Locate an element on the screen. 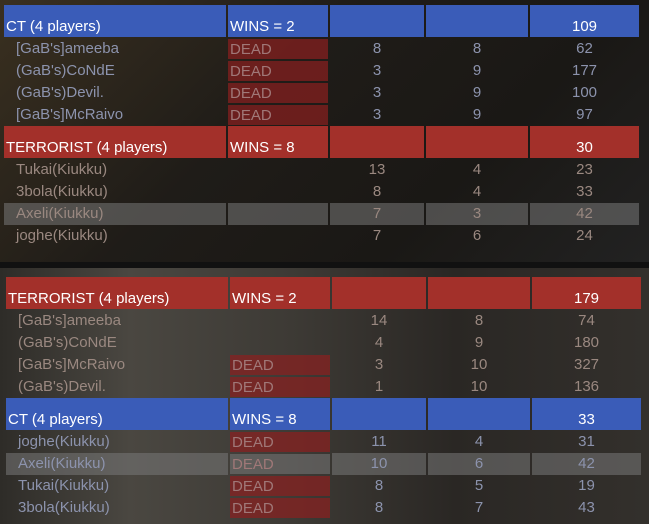 Image resolution: width=649 pixels, height=524 pixels. player-row: Axeli(Kiukku) 7 3 42 is located at coordinates (322, 214).